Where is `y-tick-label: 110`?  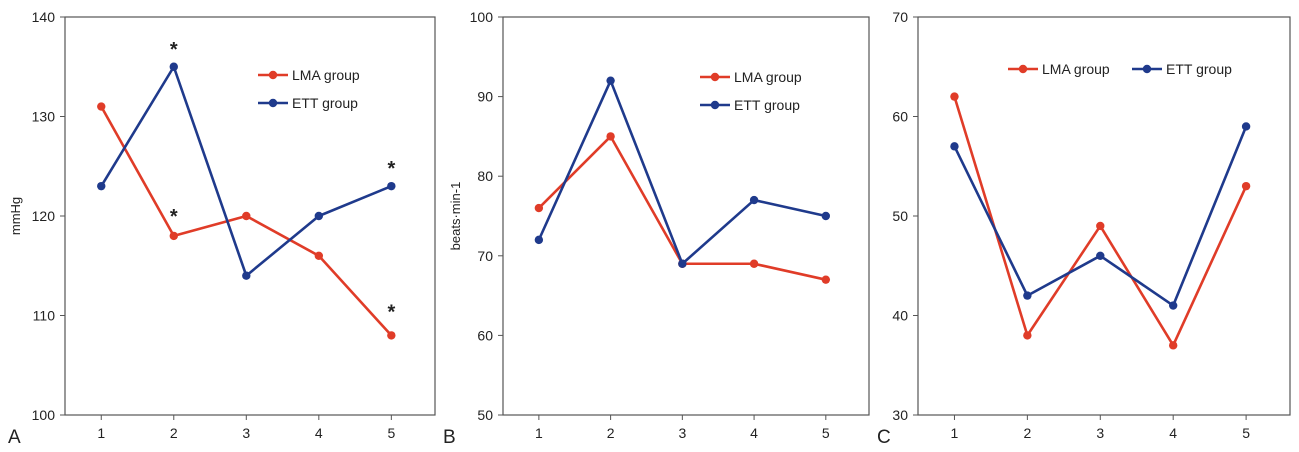 y-tick-label: 110 is located at coordinates (44, 316).